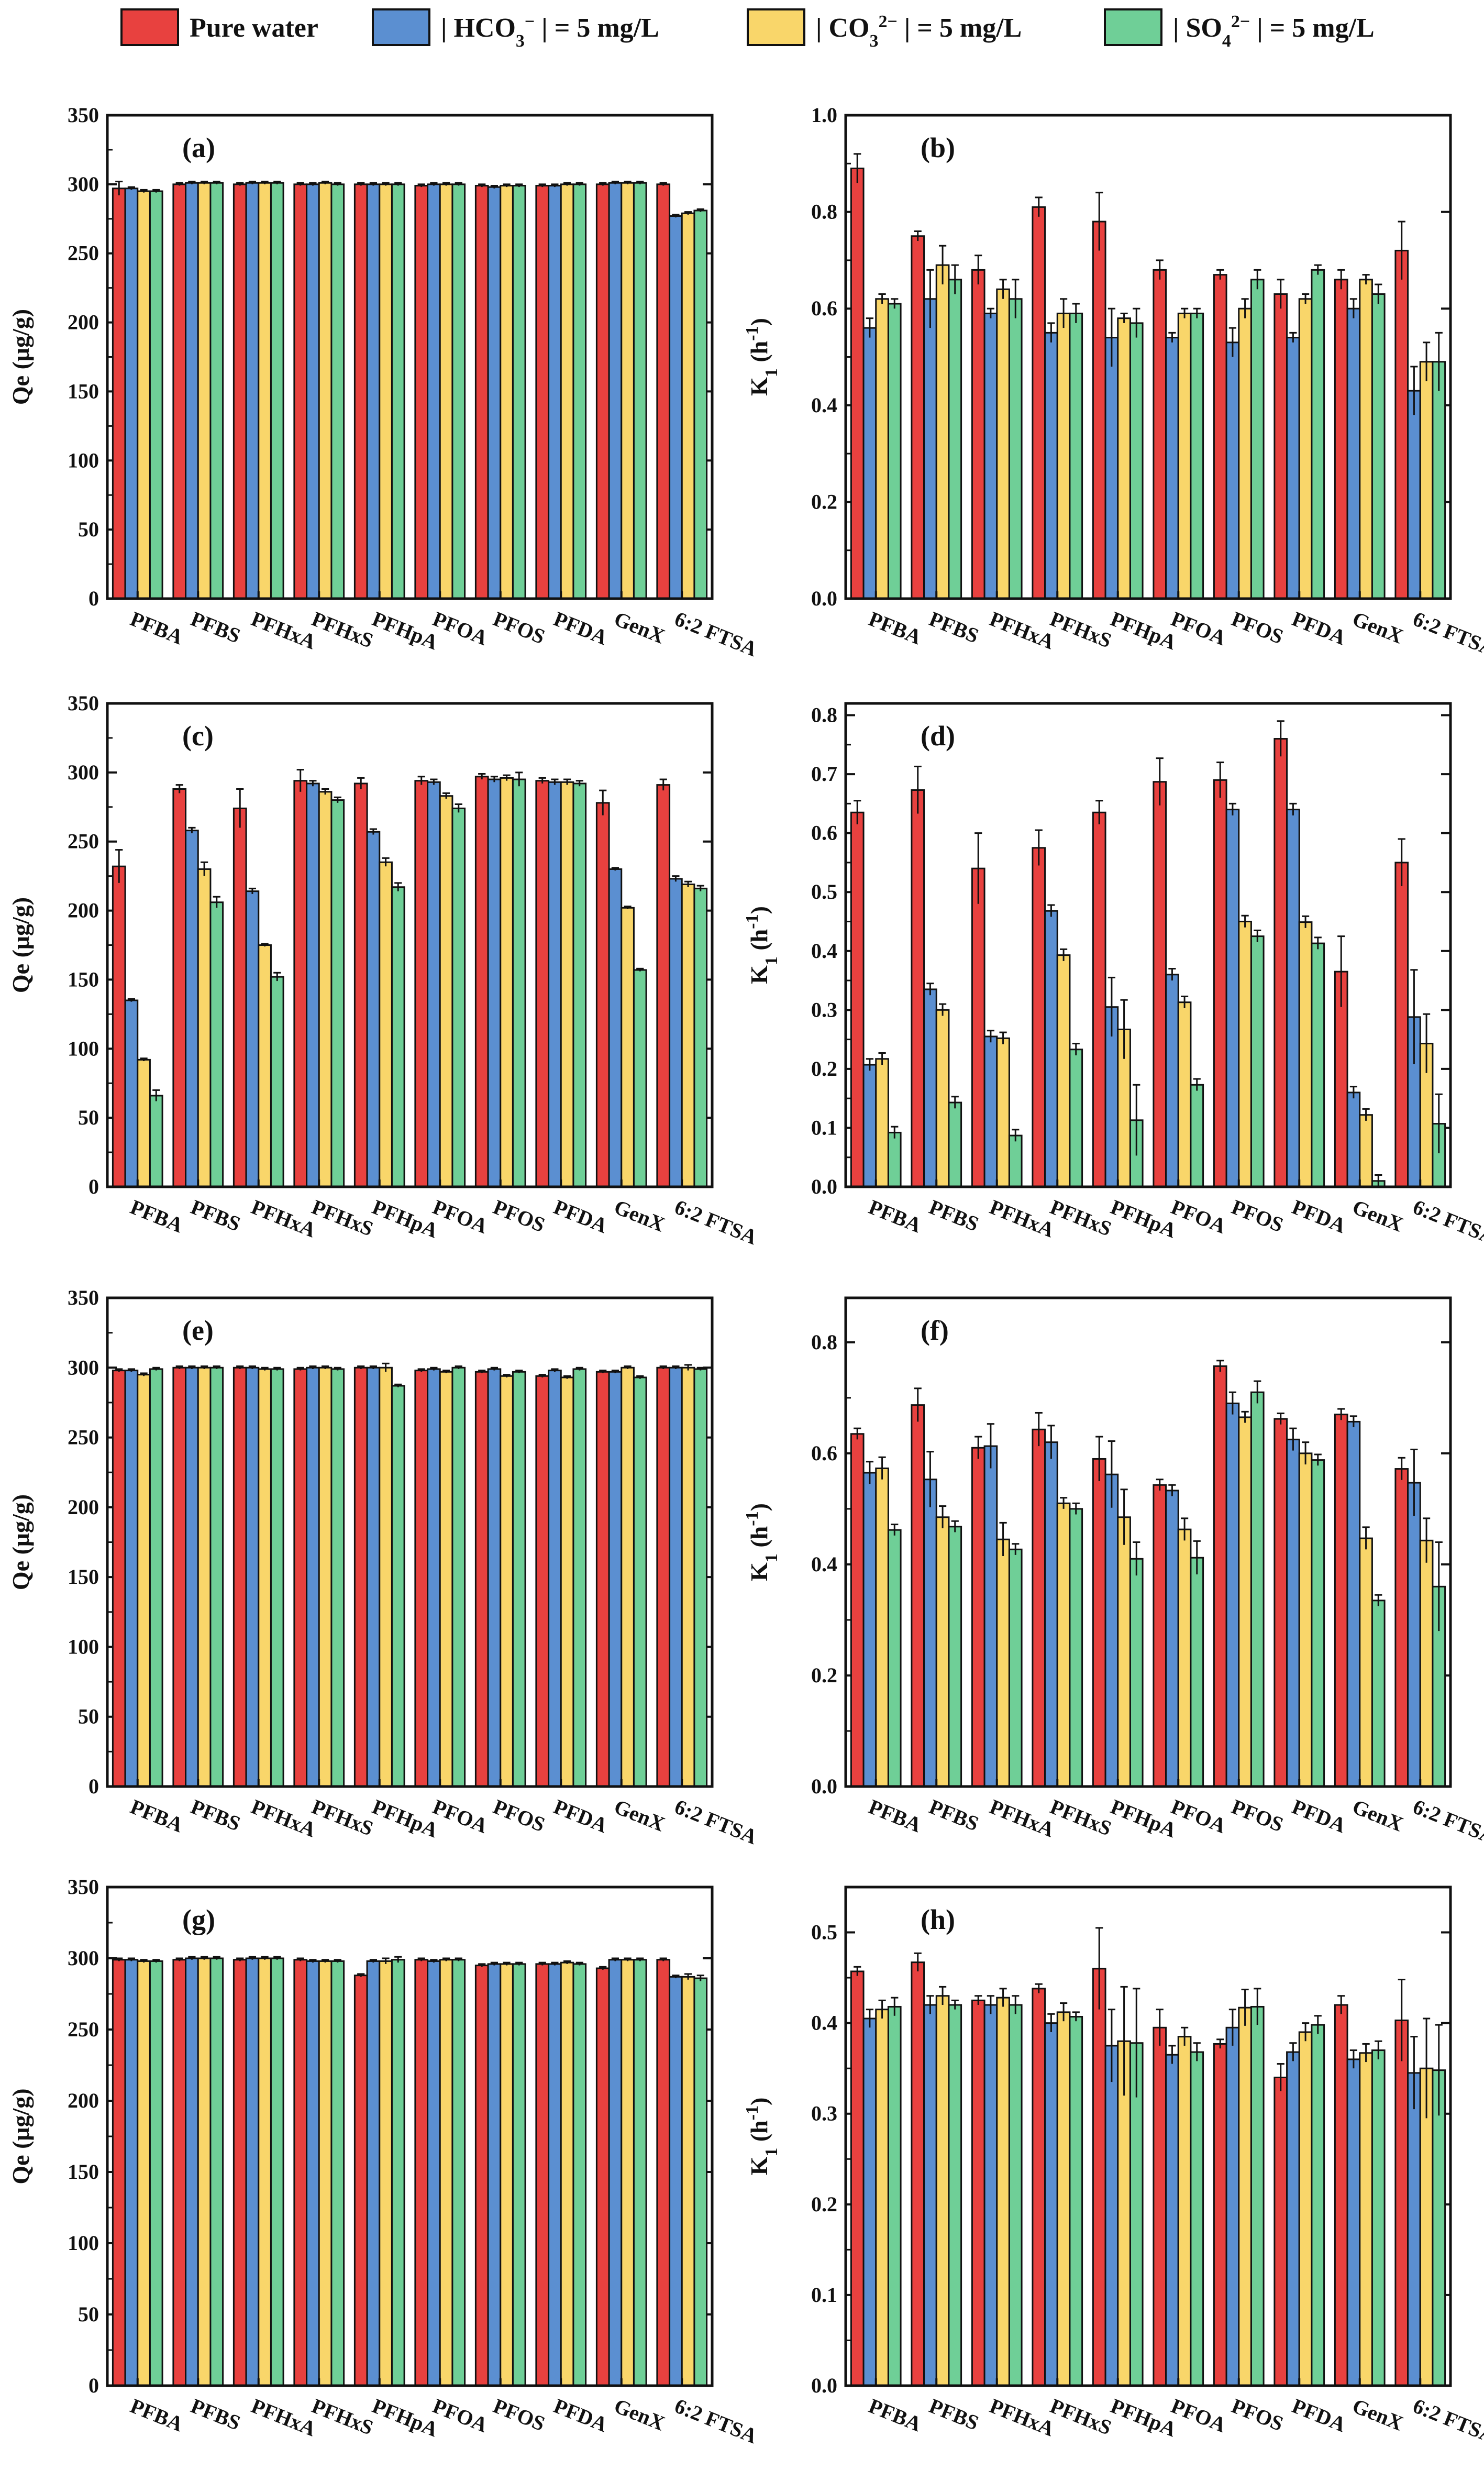 Image resolution: width=1484 pixels, height=2470 pixels. I want to click on y-axis-title: Qe (μg/g), so click(21, 357).